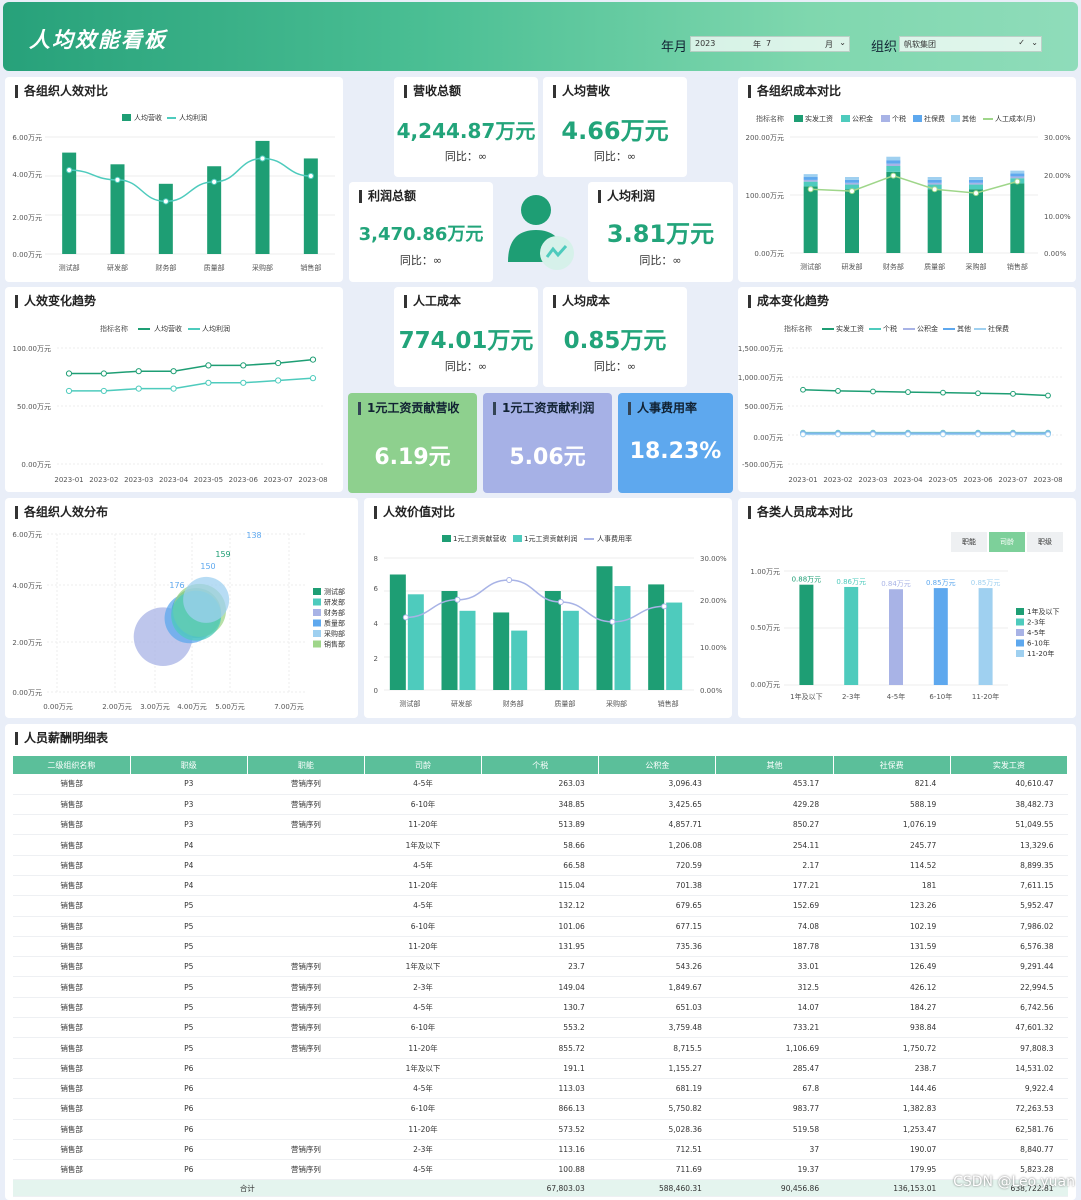 This screenshot has width=1081, height=1200. Describe the element at coordinates (306, 765) in the screenshot. I see `column-header: 职能` at that location.